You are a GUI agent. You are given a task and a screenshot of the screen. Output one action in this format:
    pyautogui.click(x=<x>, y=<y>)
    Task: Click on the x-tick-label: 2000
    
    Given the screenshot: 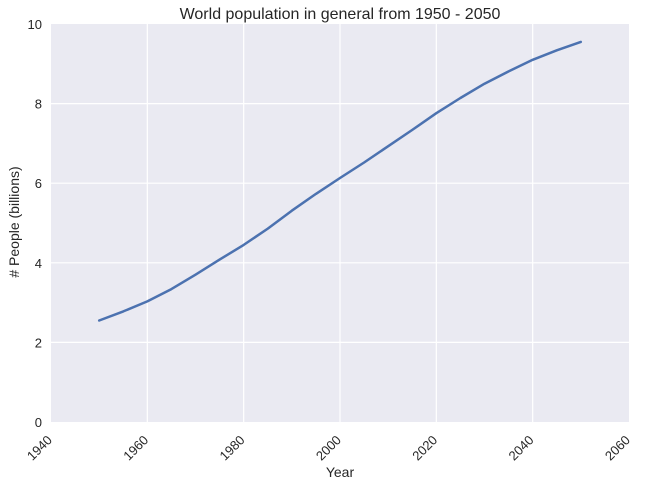 What is the action you would take?
    pyautogui.click(x=328, y=447)
    